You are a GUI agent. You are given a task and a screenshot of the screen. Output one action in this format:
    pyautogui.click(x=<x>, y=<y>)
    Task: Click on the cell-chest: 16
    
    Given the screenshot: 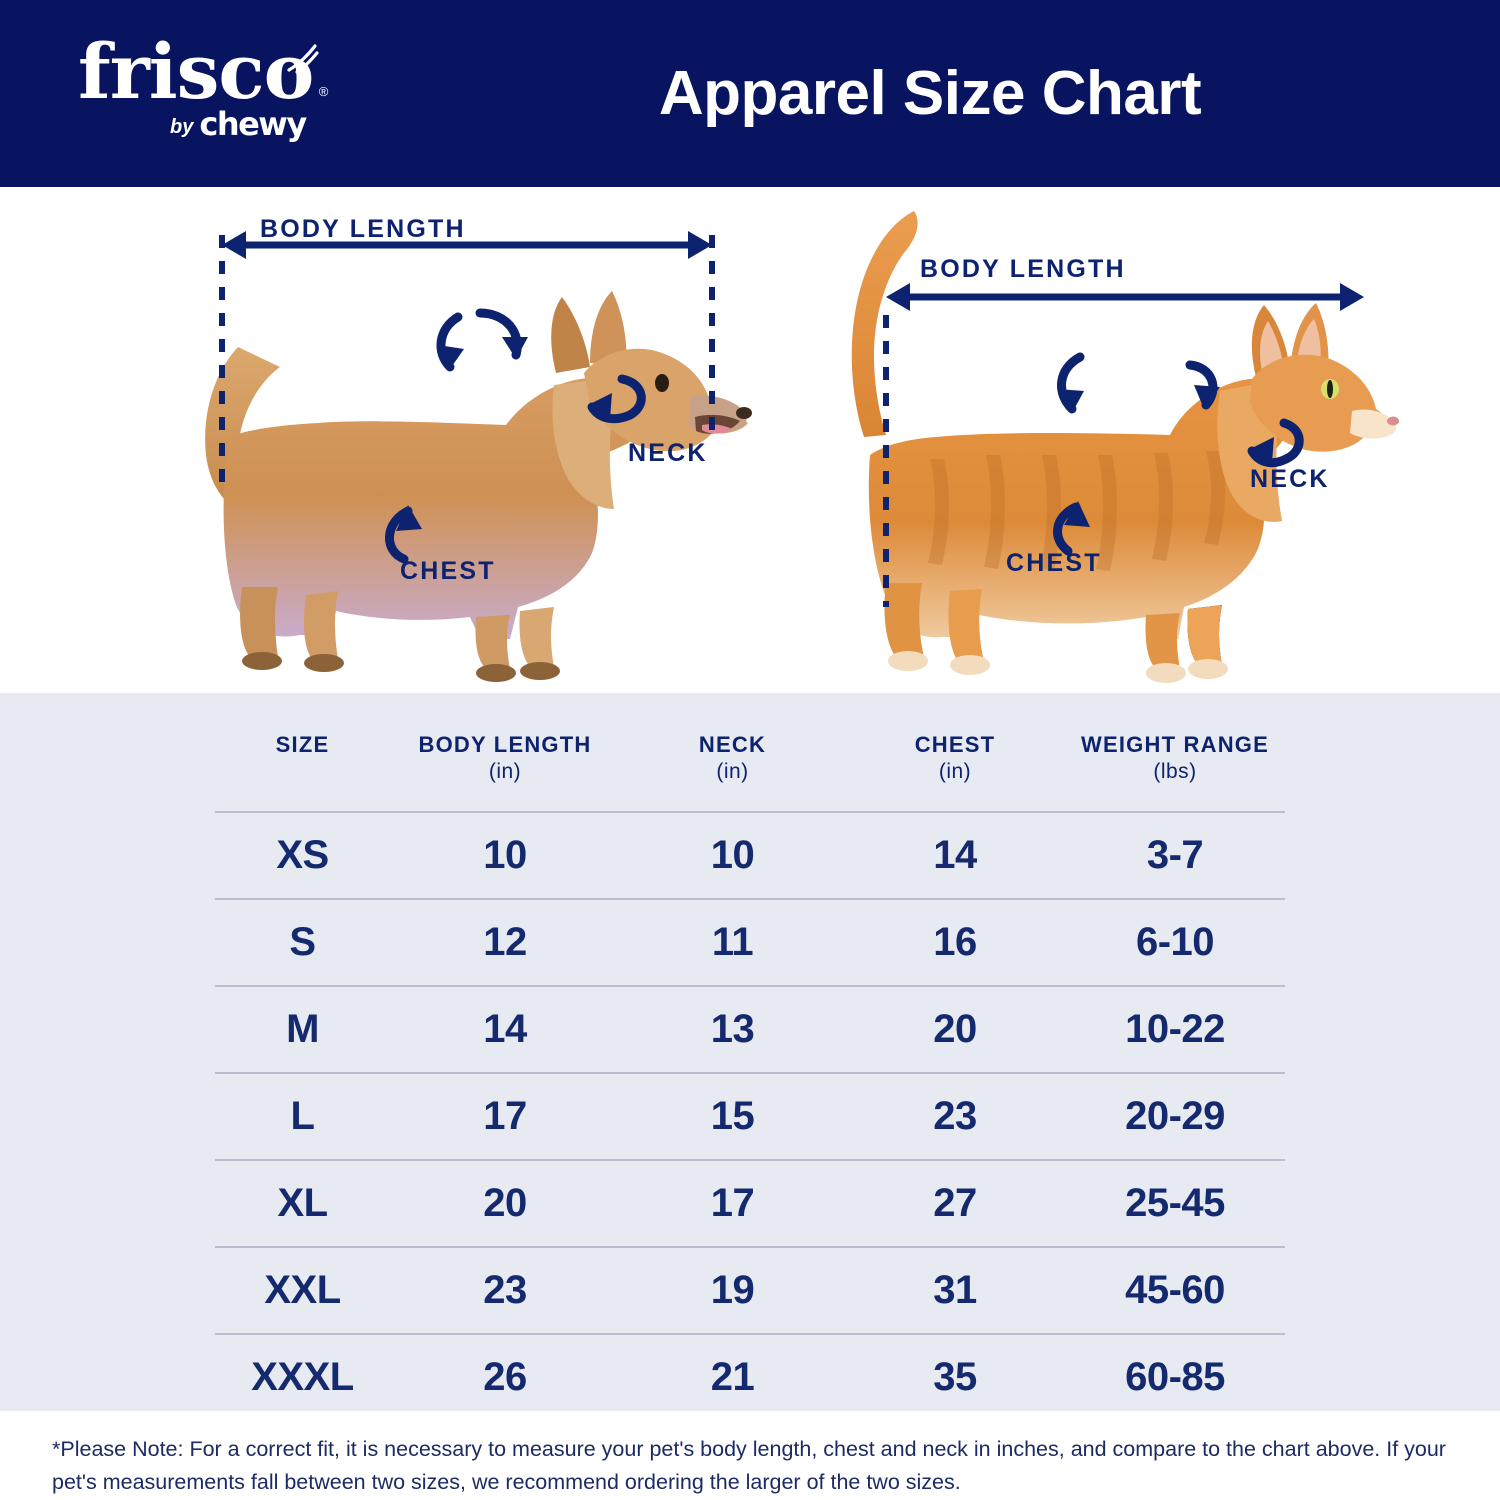 What is the action you would take?
    pyautogui.click(x=955, y=941)
    